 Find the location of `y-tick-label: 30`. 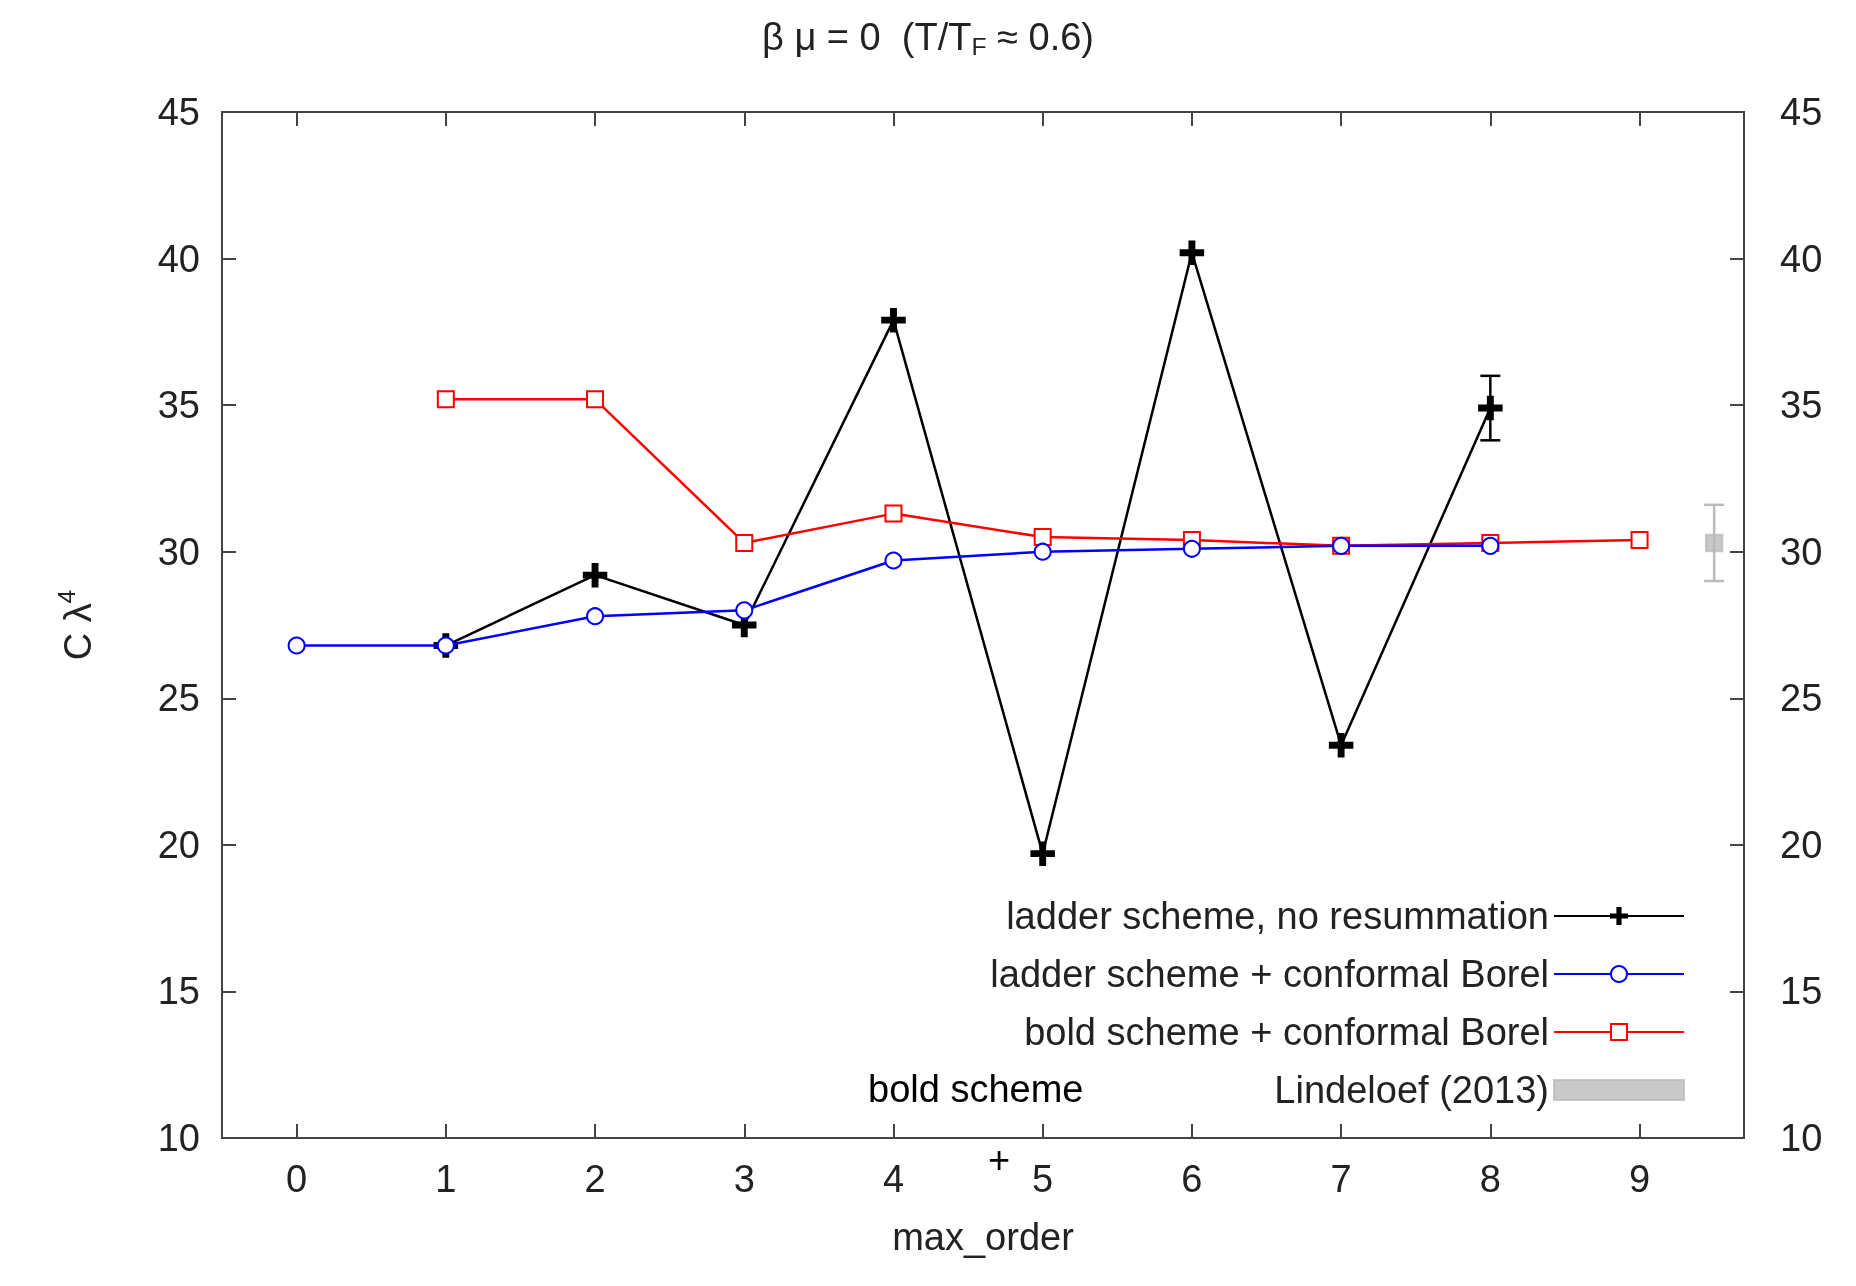

y-tick-label: 30 is located at coordinates (178, 551).